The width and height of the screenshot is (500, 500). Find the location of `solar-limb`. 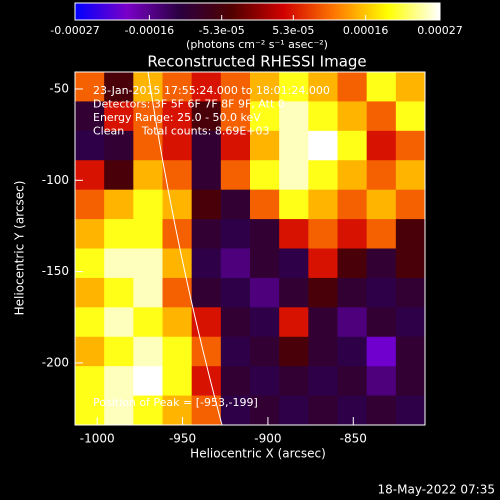

solar-limb is located at coordinates (185, 248).